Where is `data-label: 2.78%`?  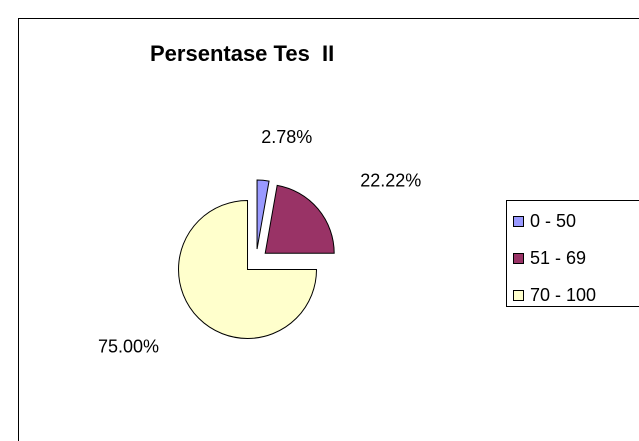 data-label: 2.78% is located at coordinates (286, 137).